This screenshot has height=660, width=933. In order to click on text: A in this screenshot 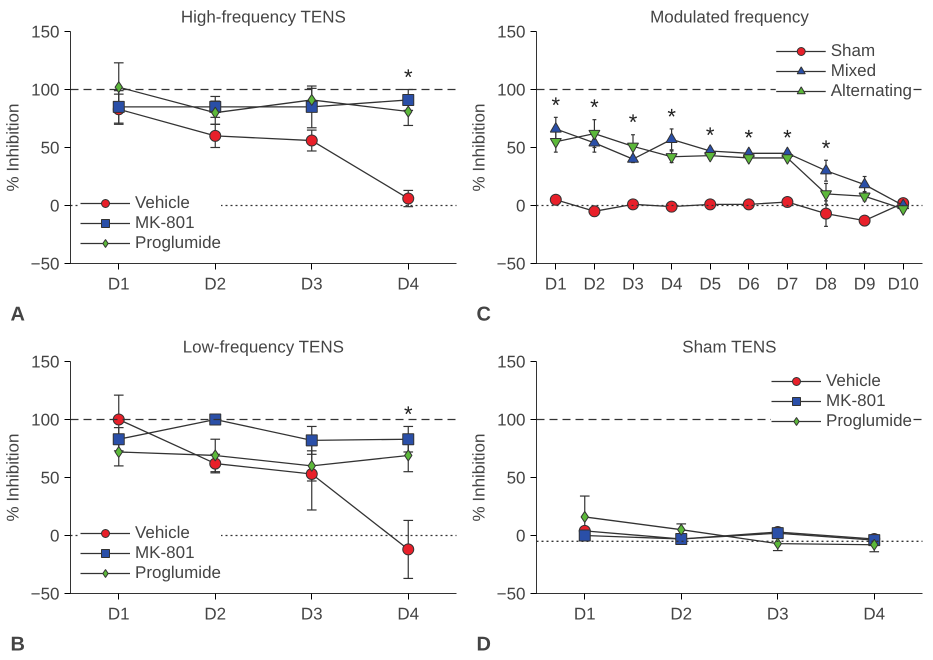, I will do `click(17, 315)`.